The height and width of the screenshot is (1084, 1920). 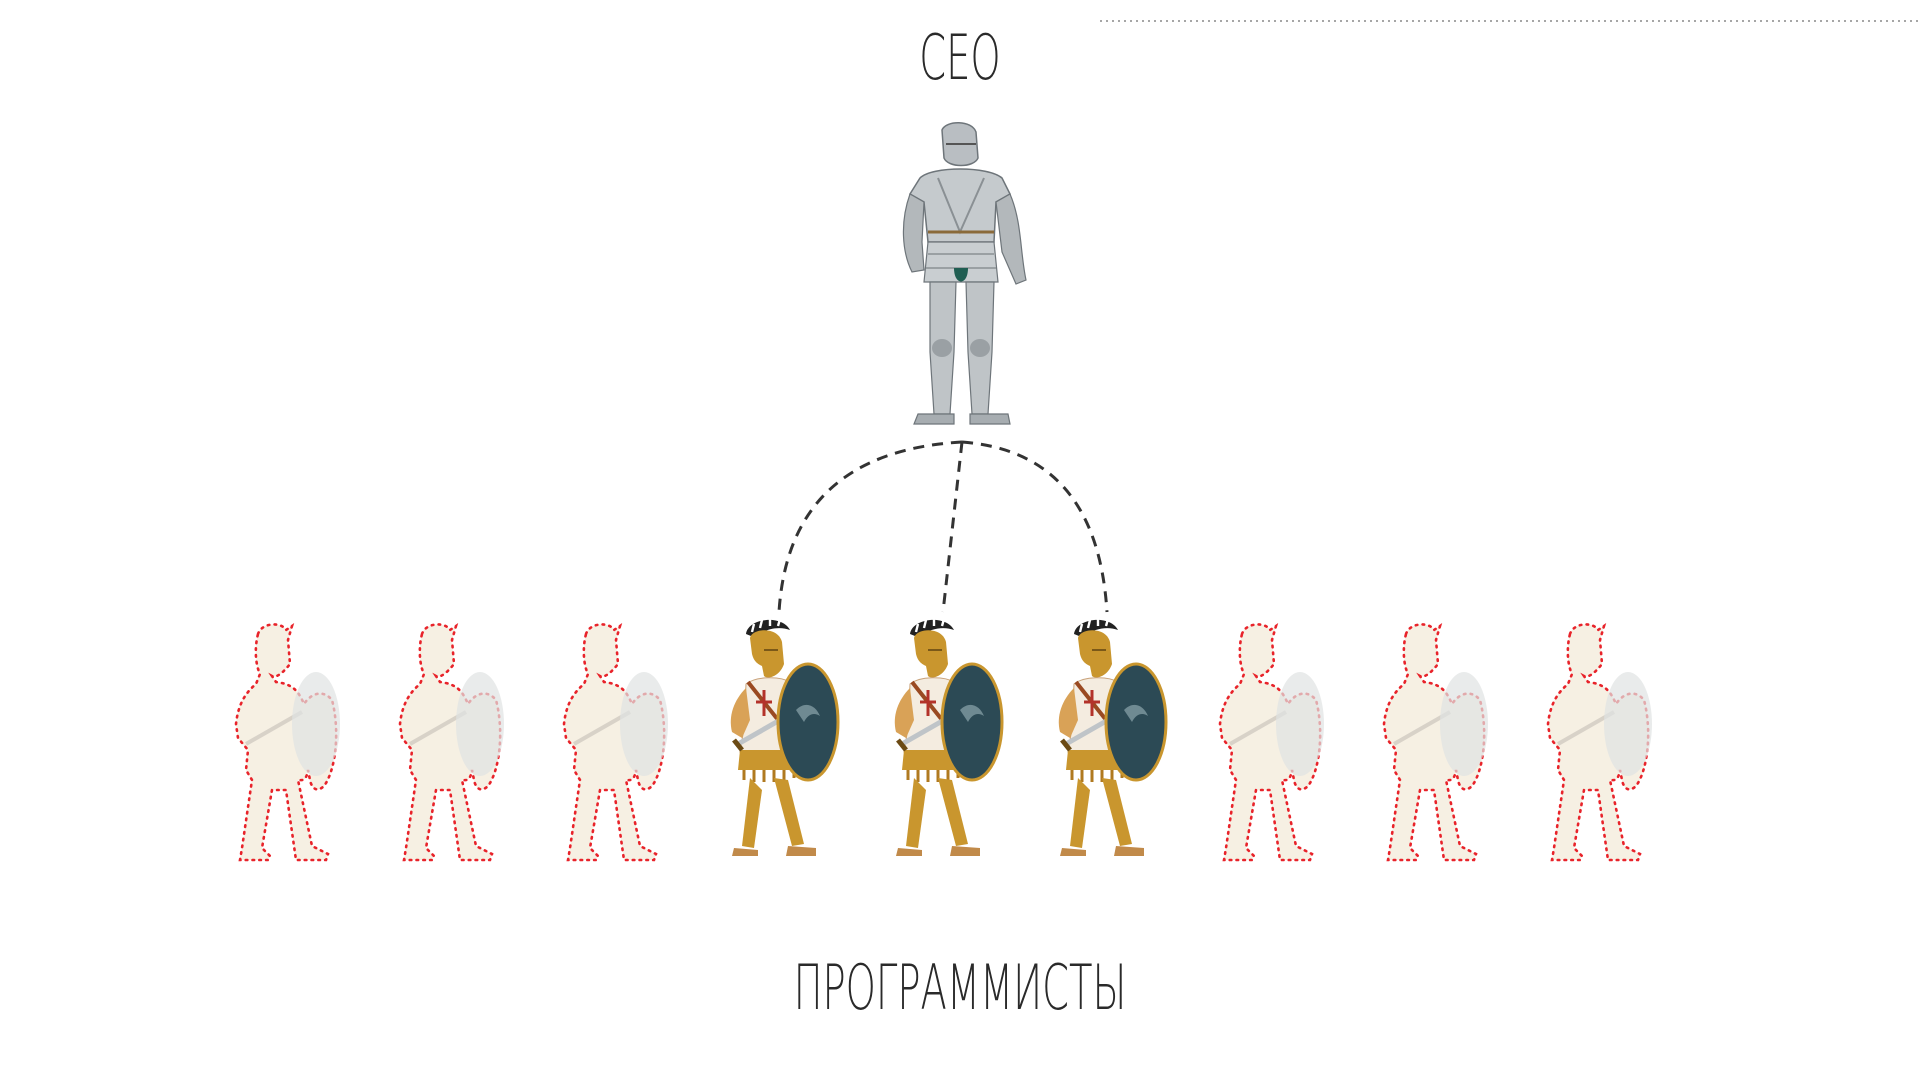 What do you see at coordinates (960, 987) in the screenshot?
I see `programmers-label: ПРОГРАММИСТЫ` at bounding box center [960, 987].